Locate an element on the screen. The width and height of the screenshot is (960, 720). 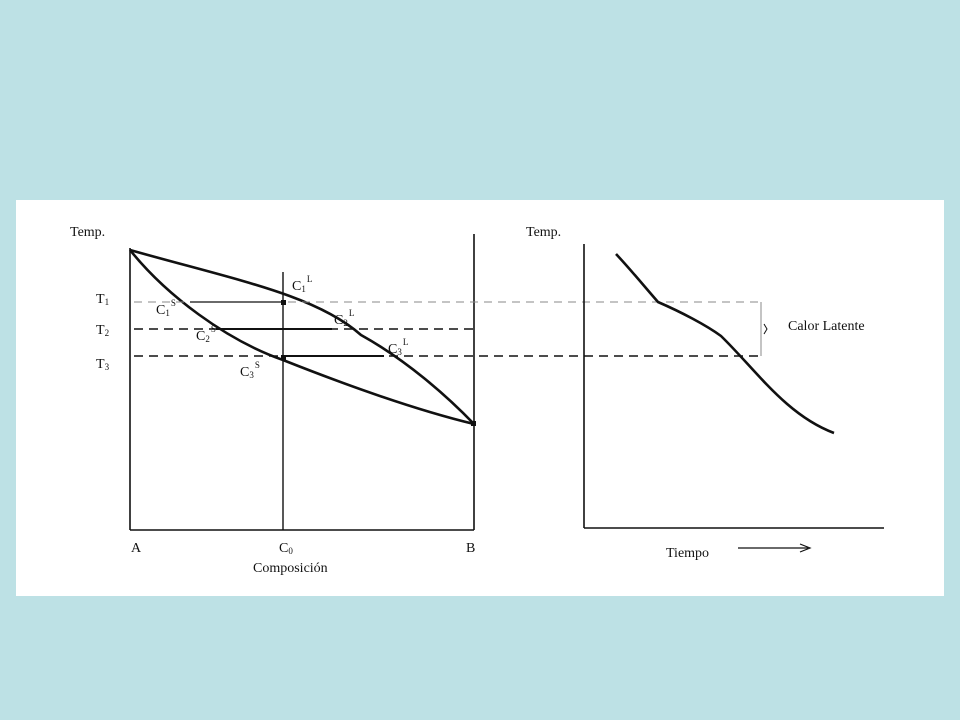
latent-heat-label: Calor Latente is located at coordinates (826, 326).